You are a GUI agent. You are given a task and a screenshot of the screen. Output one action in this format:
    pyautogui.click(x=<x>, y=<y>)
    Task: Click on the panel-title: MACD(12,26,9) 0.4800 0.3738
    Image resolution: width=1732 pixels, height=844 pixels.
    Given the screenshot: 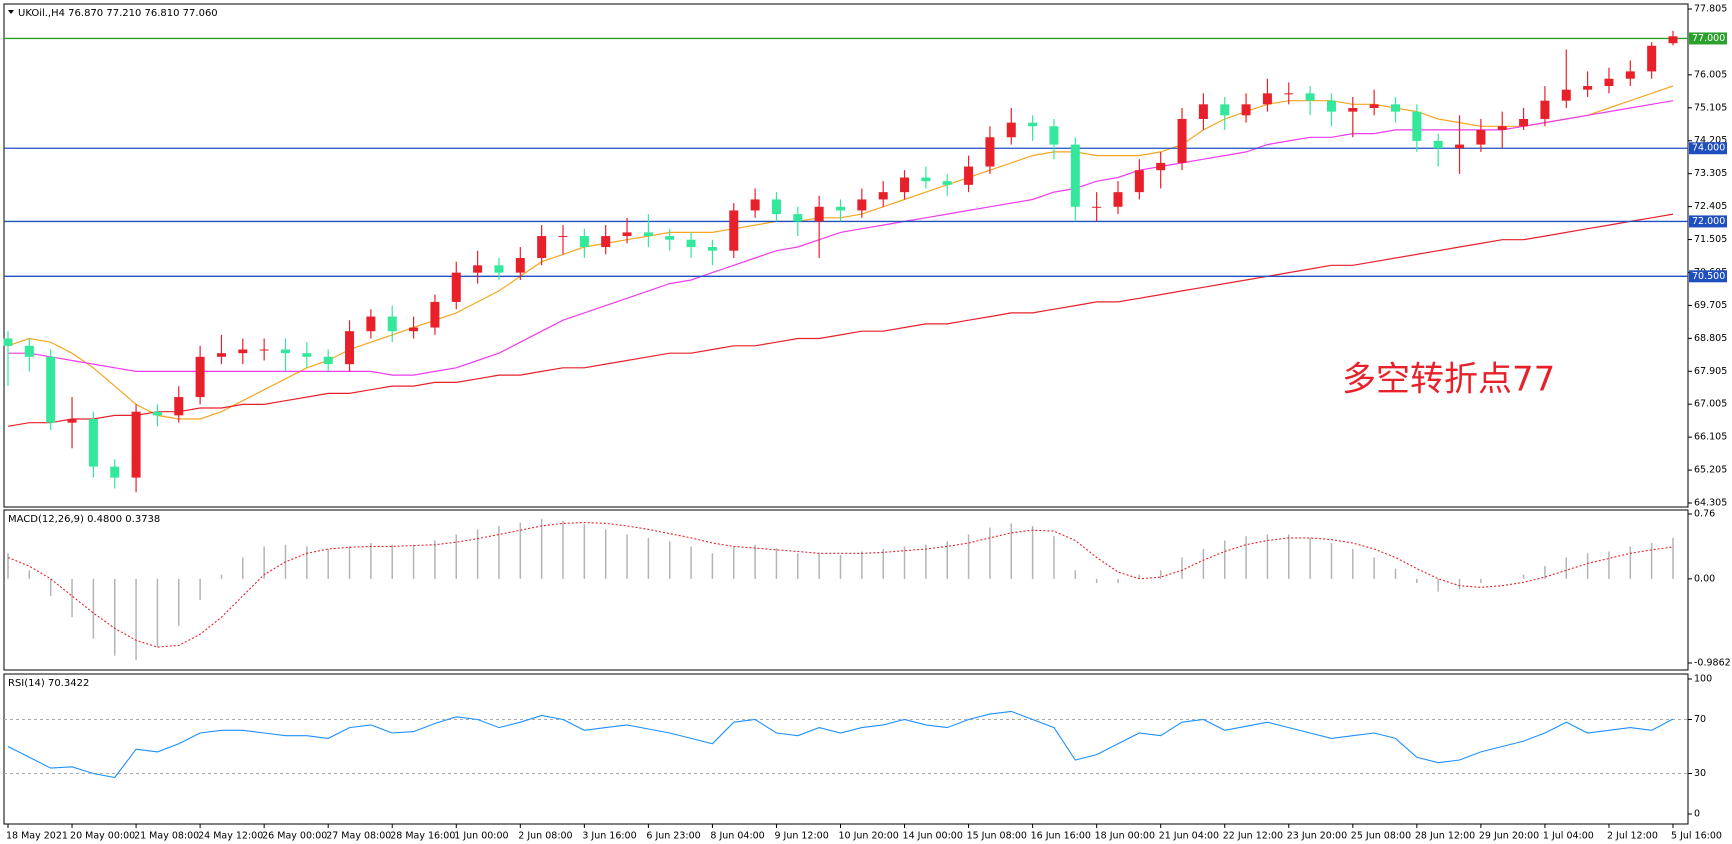 What is the action you would take?
    pyautogui.click(x=84, y=519)
    